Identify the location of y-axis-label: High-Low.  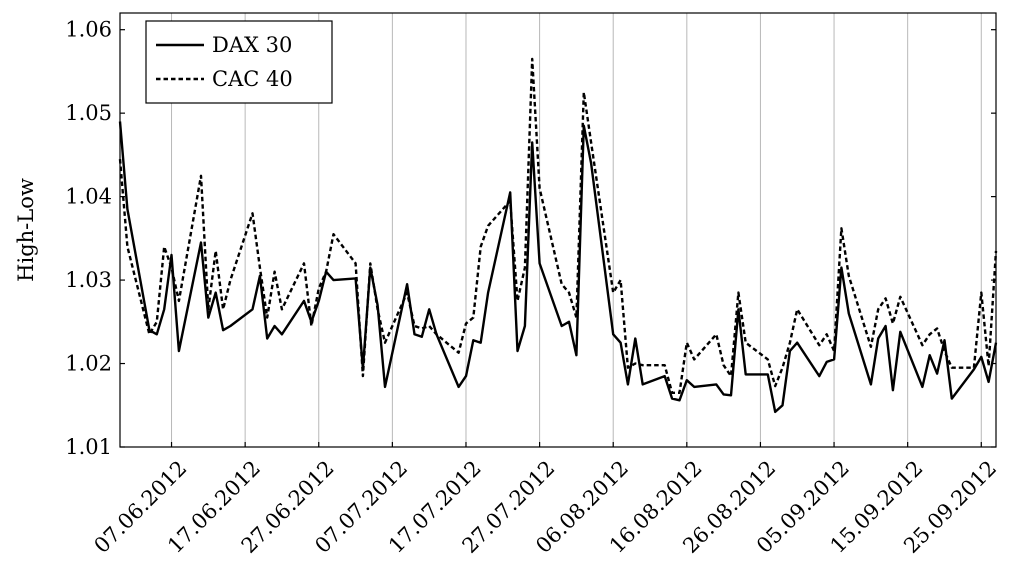
(26, 230).